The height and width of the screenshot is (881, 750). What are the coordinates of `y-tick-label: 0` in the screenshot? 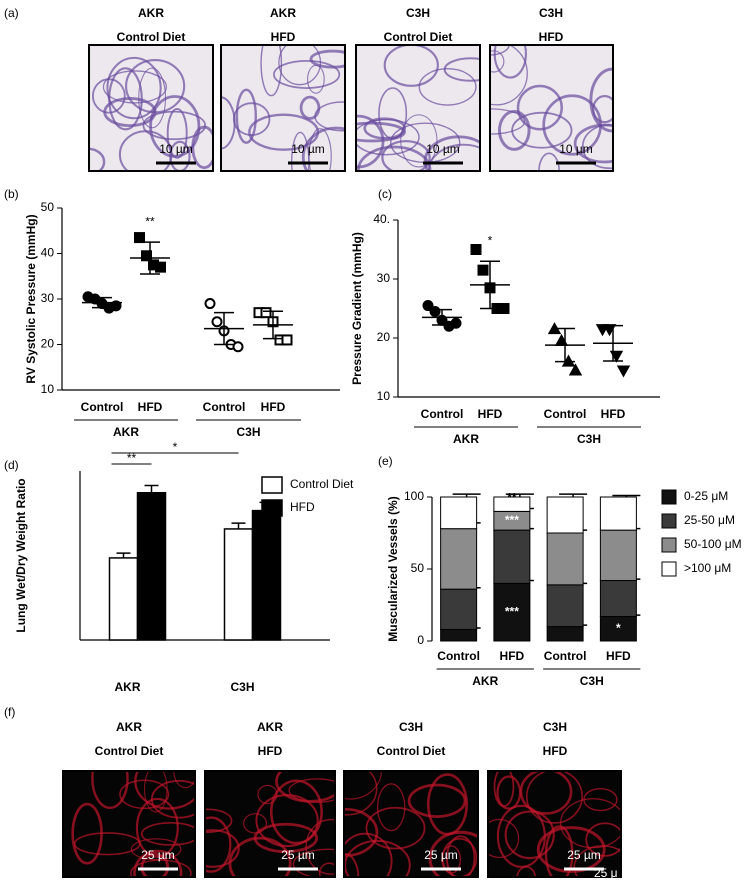 It's located at (420, 640).